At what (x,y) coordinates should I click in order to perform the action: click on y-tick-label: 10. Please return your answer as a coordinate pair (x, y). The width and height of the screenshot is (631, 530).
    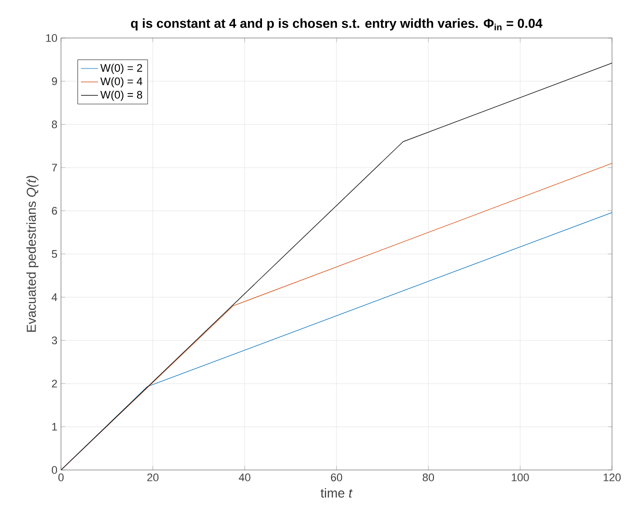
    Looking at the image, I should click on (52, 38).